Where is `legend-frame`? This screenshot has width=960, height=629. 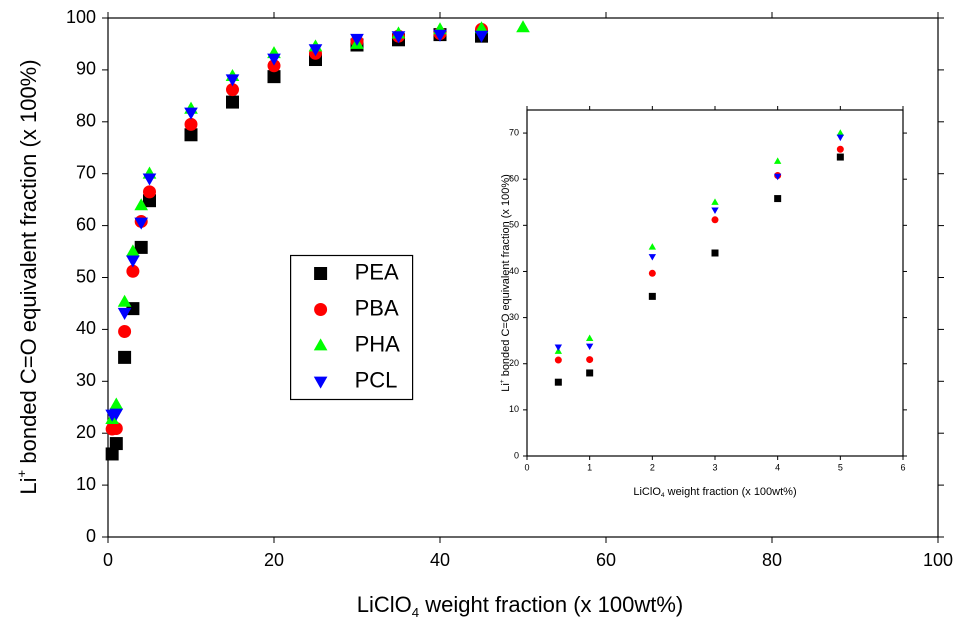
legend-frame is located at coordinates (352, 327).